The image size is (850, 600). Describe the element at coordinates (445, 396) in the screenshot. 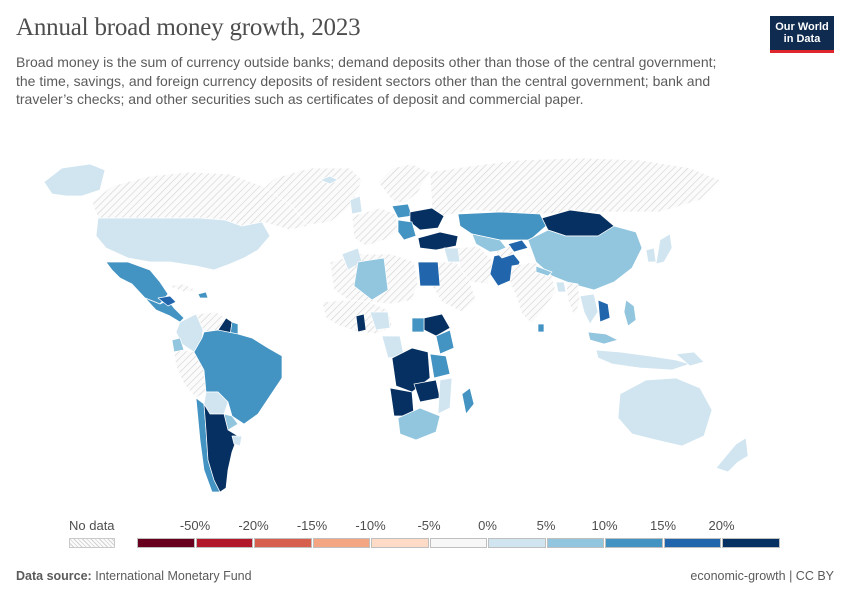

I see `region-mozambique` at that location.